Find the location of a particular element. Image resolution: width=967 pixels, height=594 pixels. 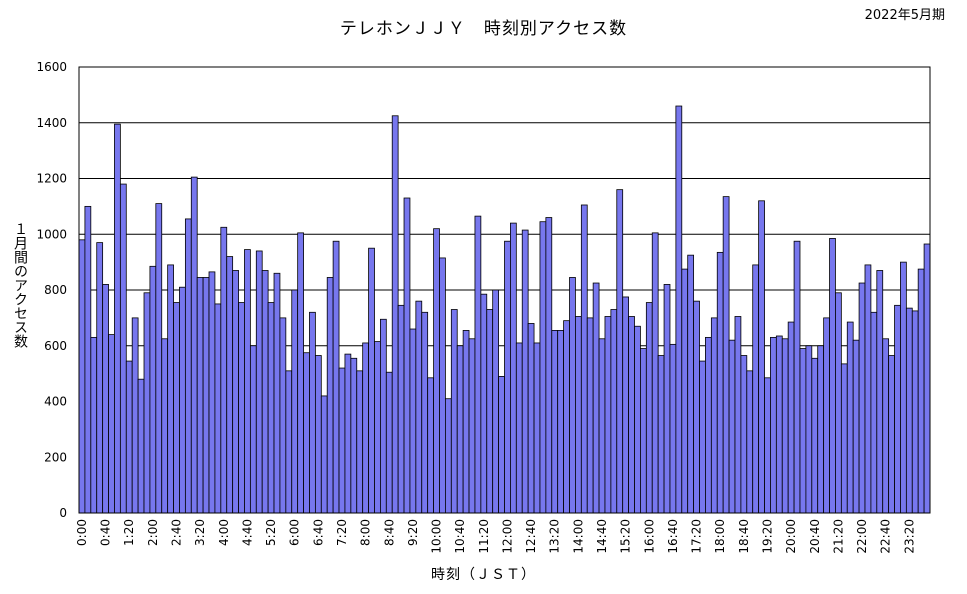

y-tick-label: 0 is located at coordinates (63, 513).